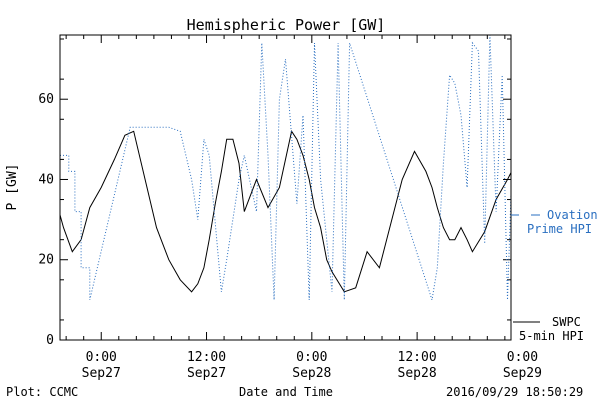  Describe the element at coordinates (50, 340) in the screenshot. I see `y-tick-label: 0` at that location.